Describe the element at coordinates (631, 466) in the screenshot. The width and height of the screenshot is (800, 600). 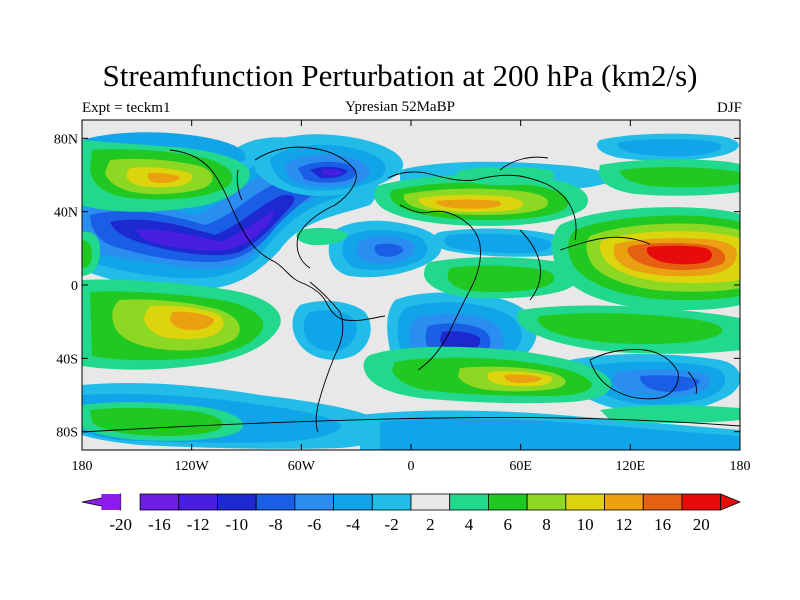
I see `x-tick-label: 120E` at that location.